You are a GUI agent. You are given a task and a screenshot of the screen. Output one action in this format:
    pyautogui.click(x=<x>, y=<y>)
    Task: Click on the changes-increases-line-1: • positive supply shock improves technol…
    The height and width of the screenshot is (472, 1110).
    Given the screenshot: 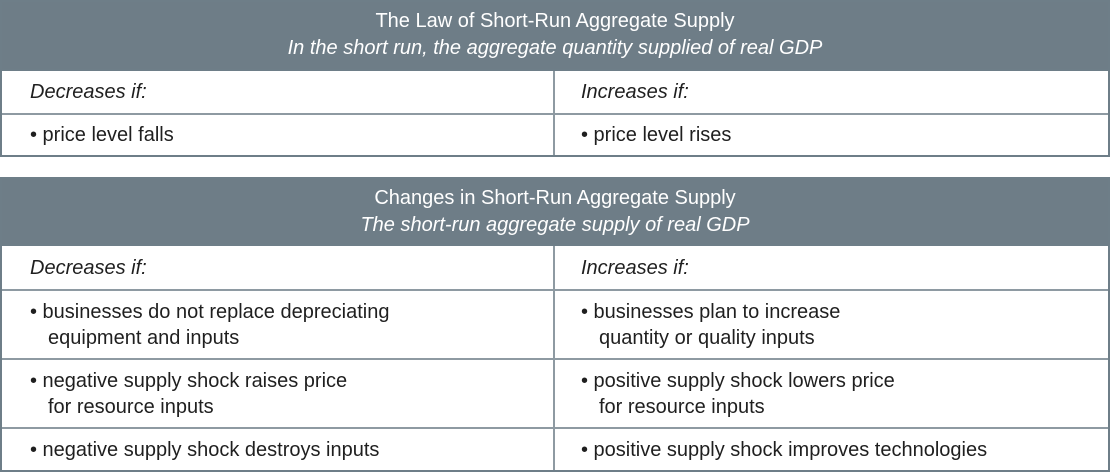 What is the action you would take?
    pyautogui.click(x=784, y=449)
    